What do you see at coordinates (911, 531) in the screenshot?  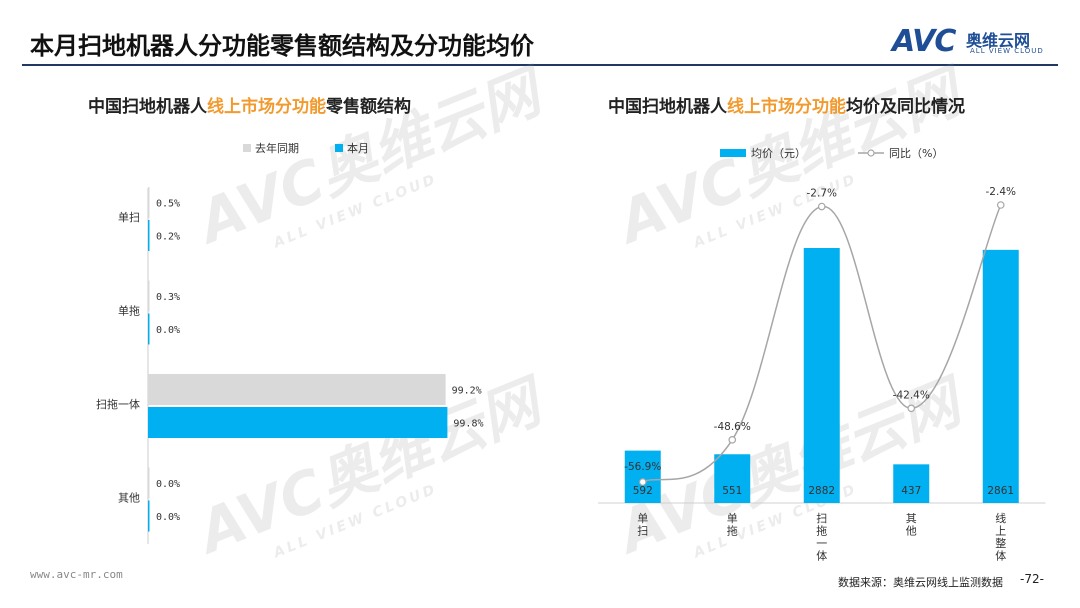 I see `category-label: 他` at bounding box center [911, 531].